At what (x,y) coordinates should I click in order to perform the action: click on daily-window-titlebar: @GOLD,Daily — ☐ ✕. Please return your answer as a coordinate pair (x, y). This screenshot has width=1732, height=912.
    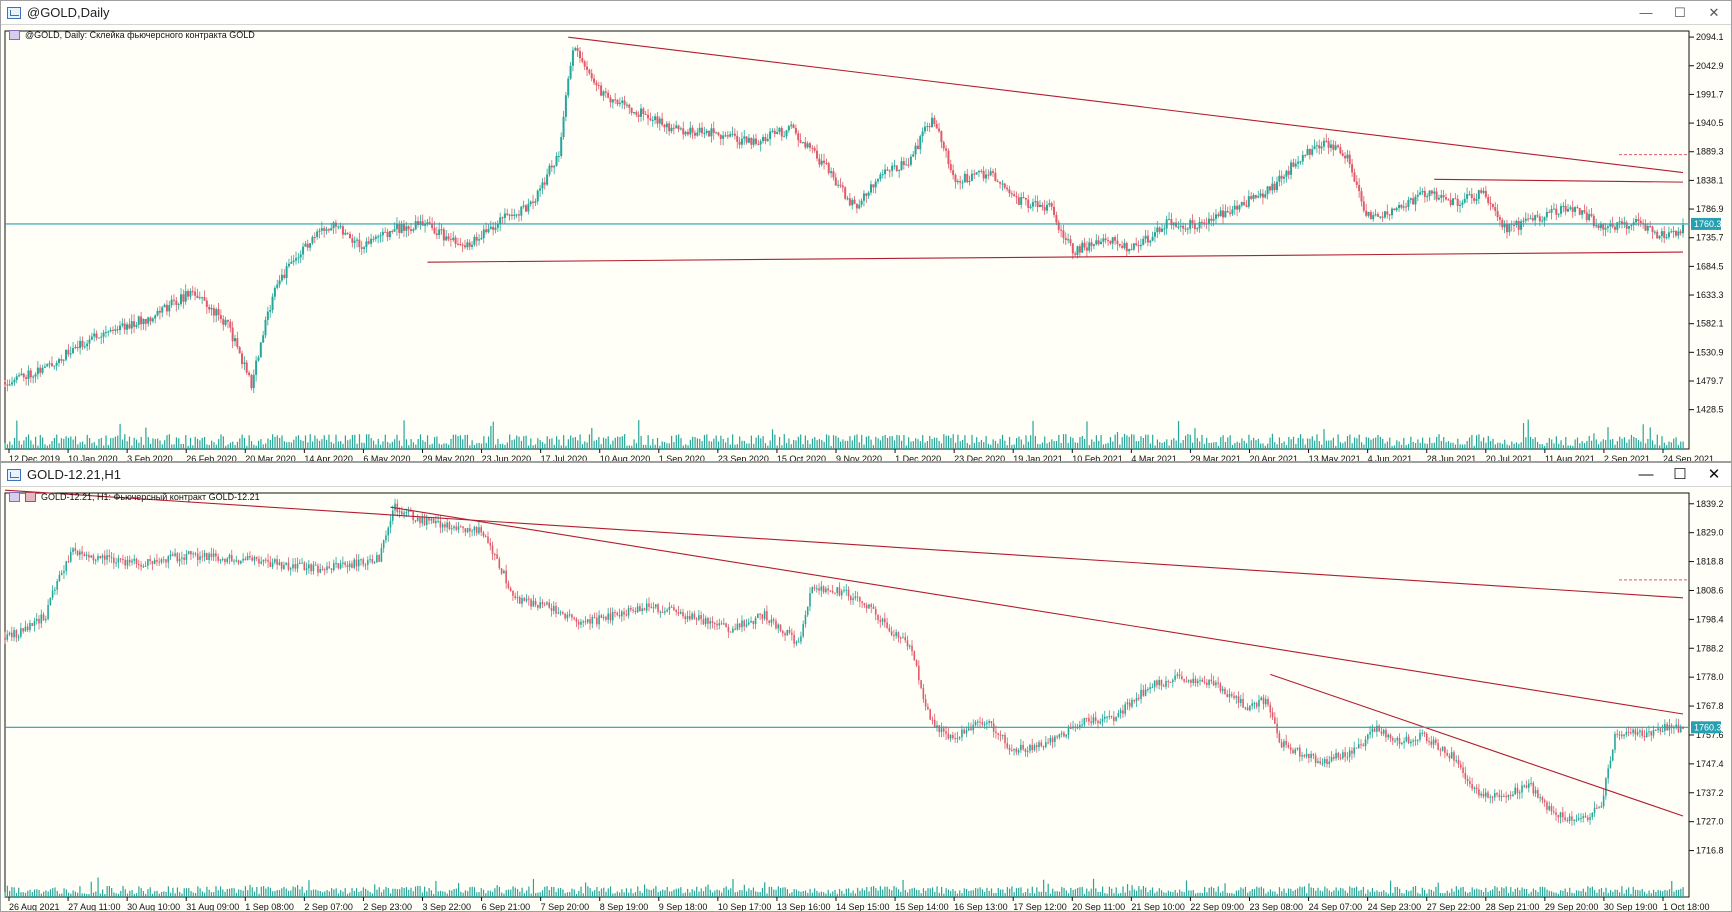
    Looking at the image, I should click on (866, 13).